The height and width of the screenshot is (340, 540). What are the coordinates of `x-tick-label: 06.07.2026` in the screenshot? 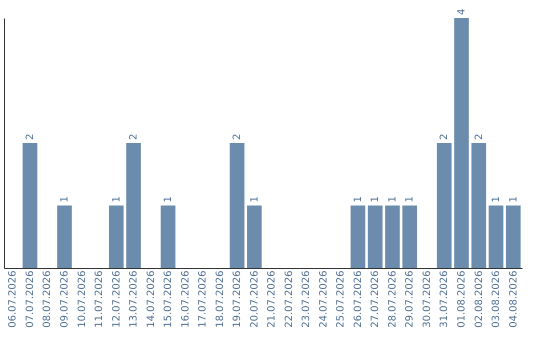 It's located at (13, 299).